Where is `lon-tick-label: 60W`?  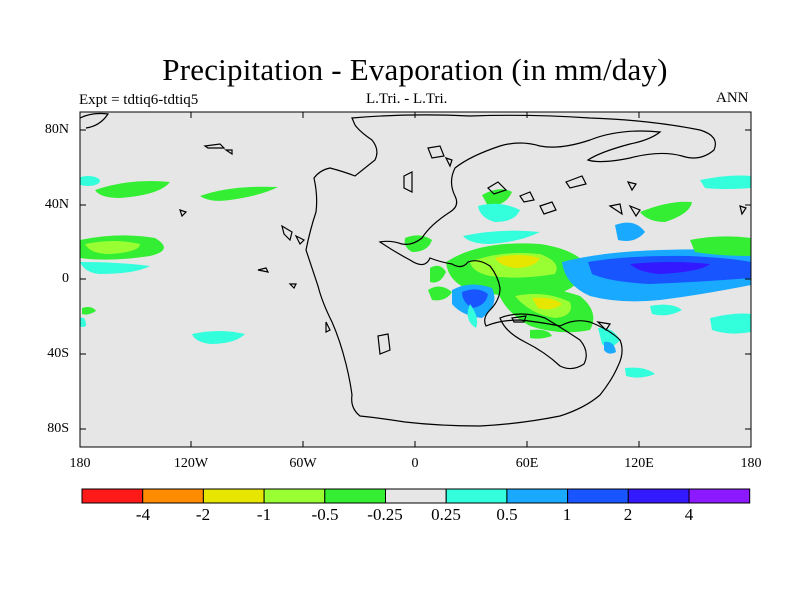
lon-tick-label: 60W is located at coordinates (303, 463).